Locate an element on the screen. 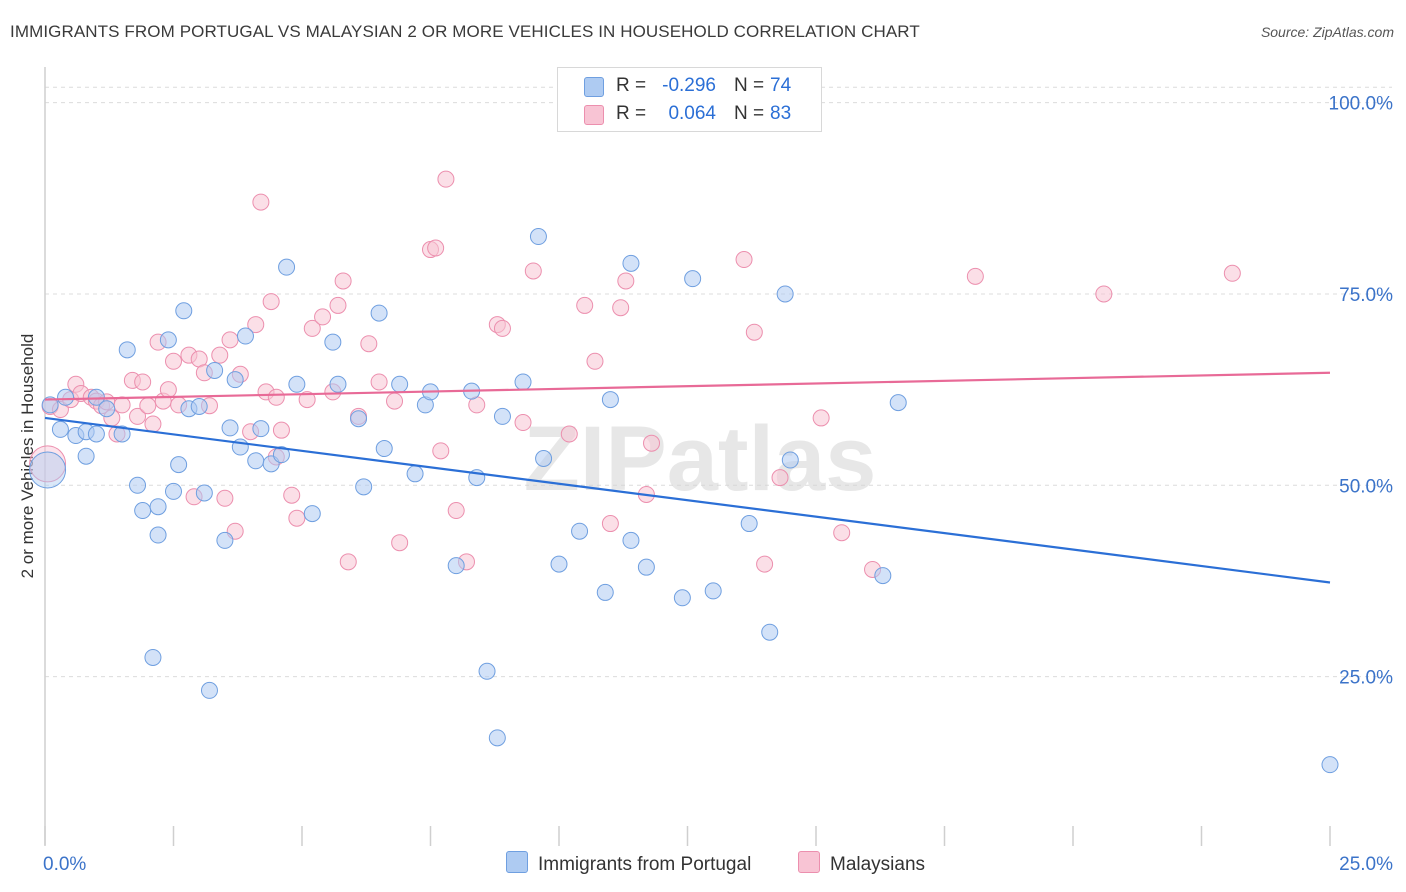 The image size is (1406, 892). series-label-portugal: Immigrants from Portugal is located at coordinates (645, 864).